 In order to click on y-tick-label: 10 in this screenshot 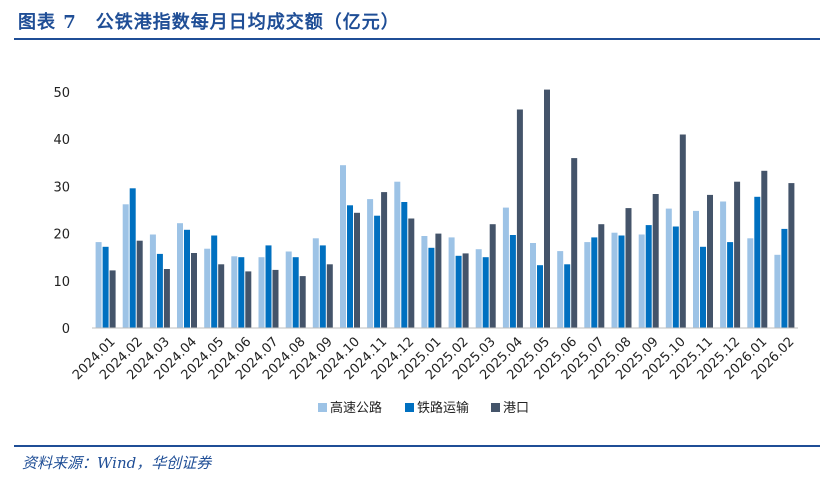, I will do `click(61, 282)`.